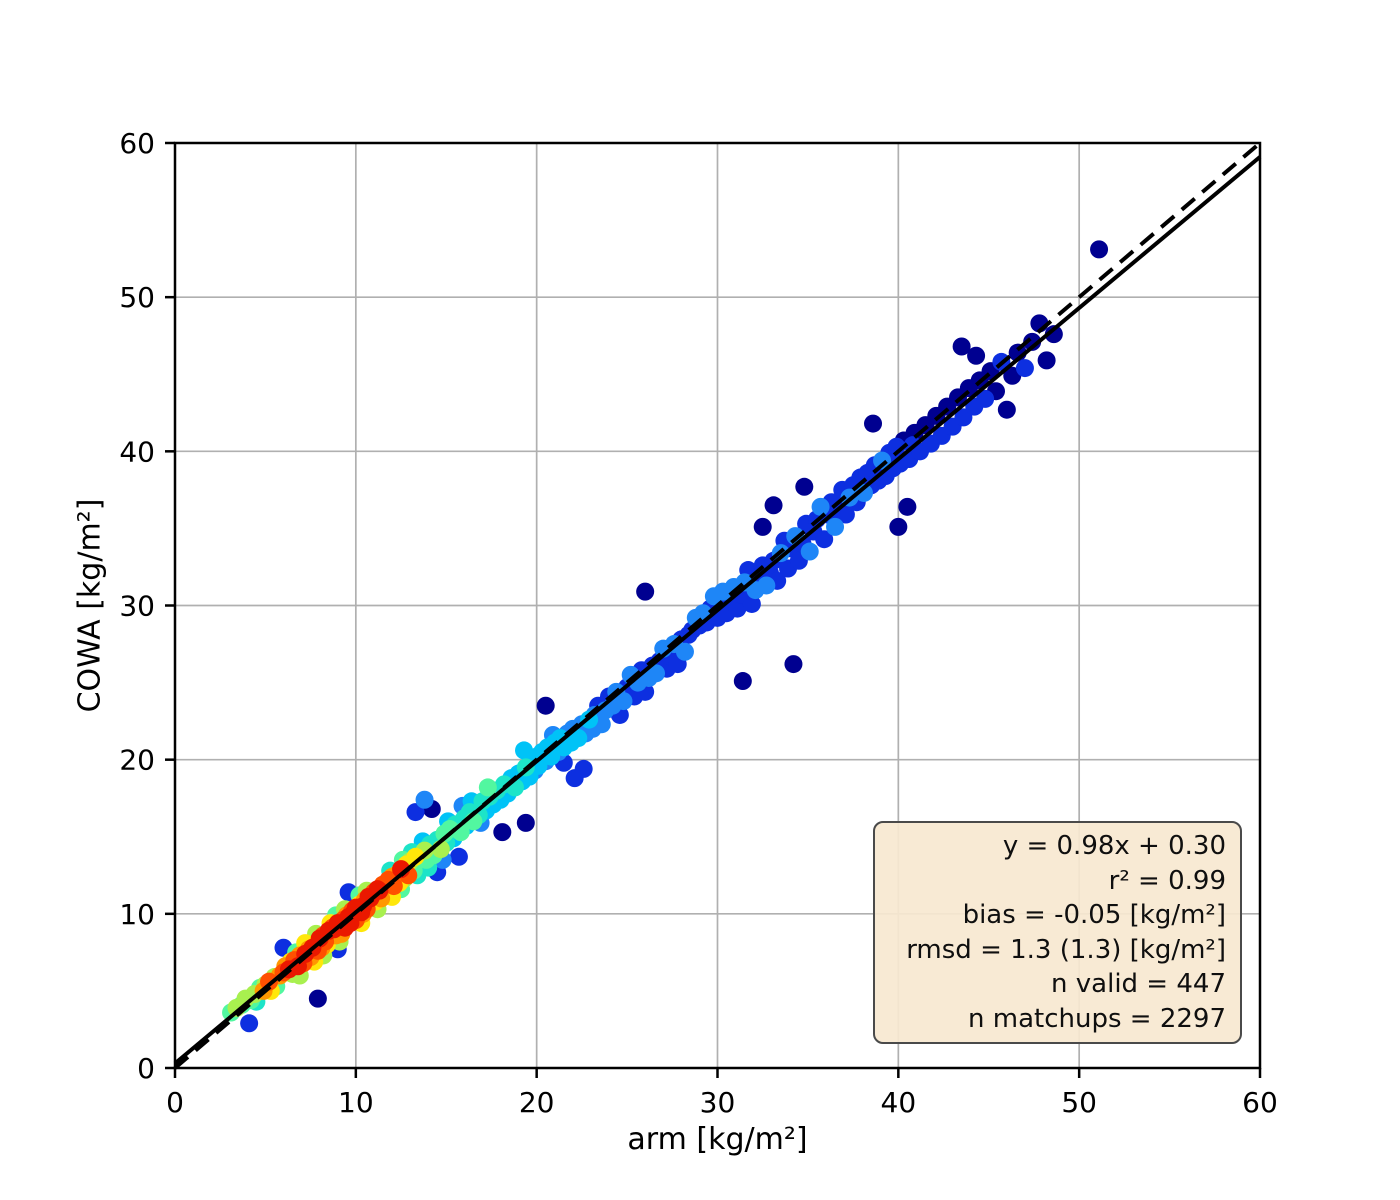 The width and height of the screenshot is (1400, 1200). What do you see at coordinates (1097, 1018) in the screenshot?
I see `stats-line-nmatchups: n matchups = 2297` at bounding box center [1097, 1018].